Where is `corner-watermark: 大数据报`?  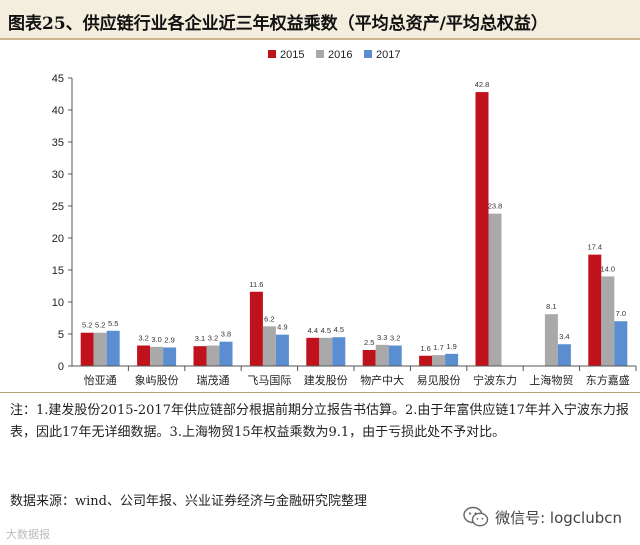 corner-watermark: 大数据报 is located at coordinates (28, 534).